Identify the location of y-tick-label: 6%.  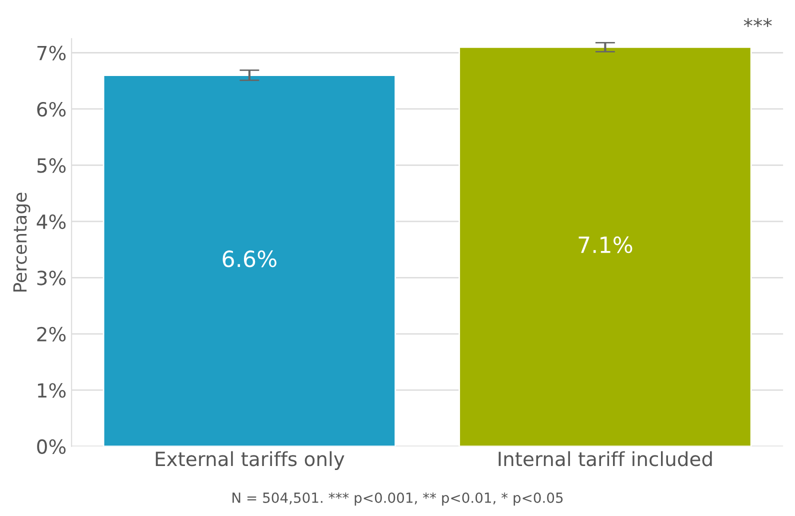
(51, 109).